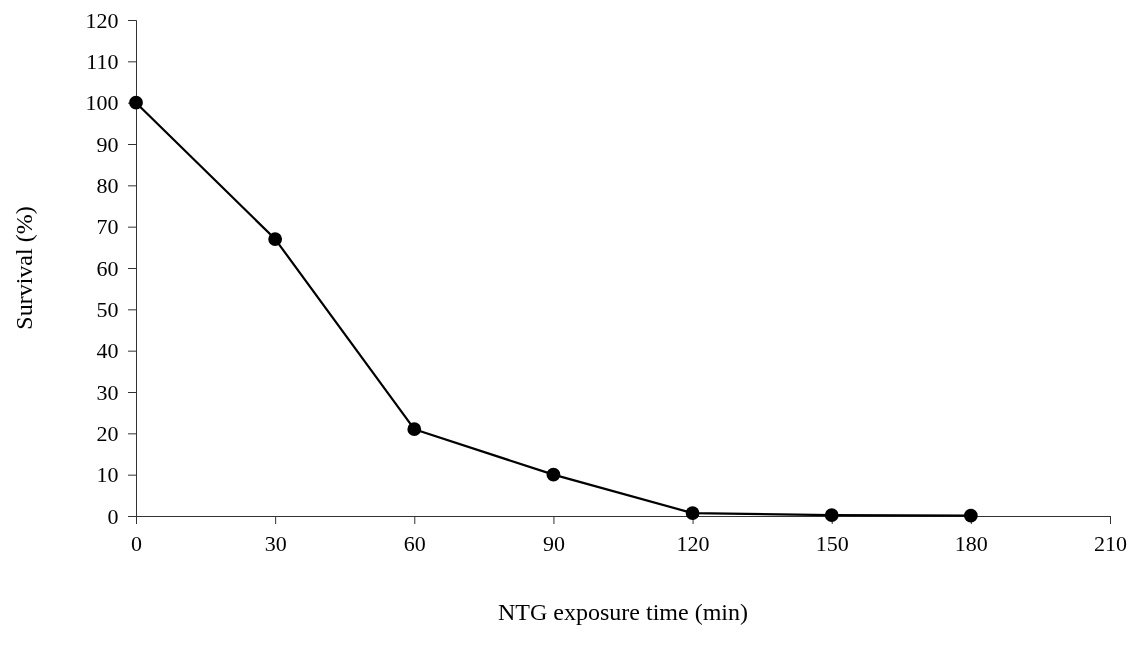  What do you see at coordinates (107, 309) in the screenshot?
I see `y-tick-label: 50` at bounding box center [107, 309].